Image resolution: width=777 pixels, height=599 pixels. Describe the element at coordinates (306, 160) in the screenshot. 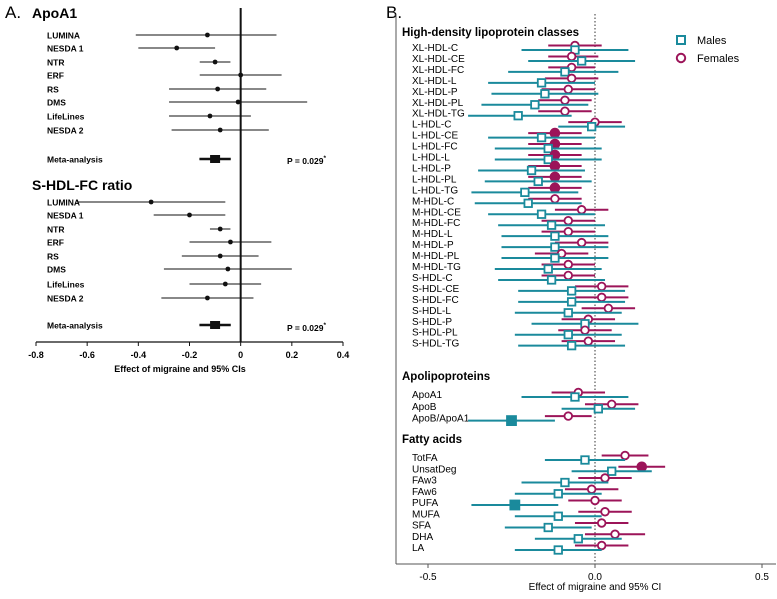

I see `p-value-apoa1: P = 0.029*` at that location.